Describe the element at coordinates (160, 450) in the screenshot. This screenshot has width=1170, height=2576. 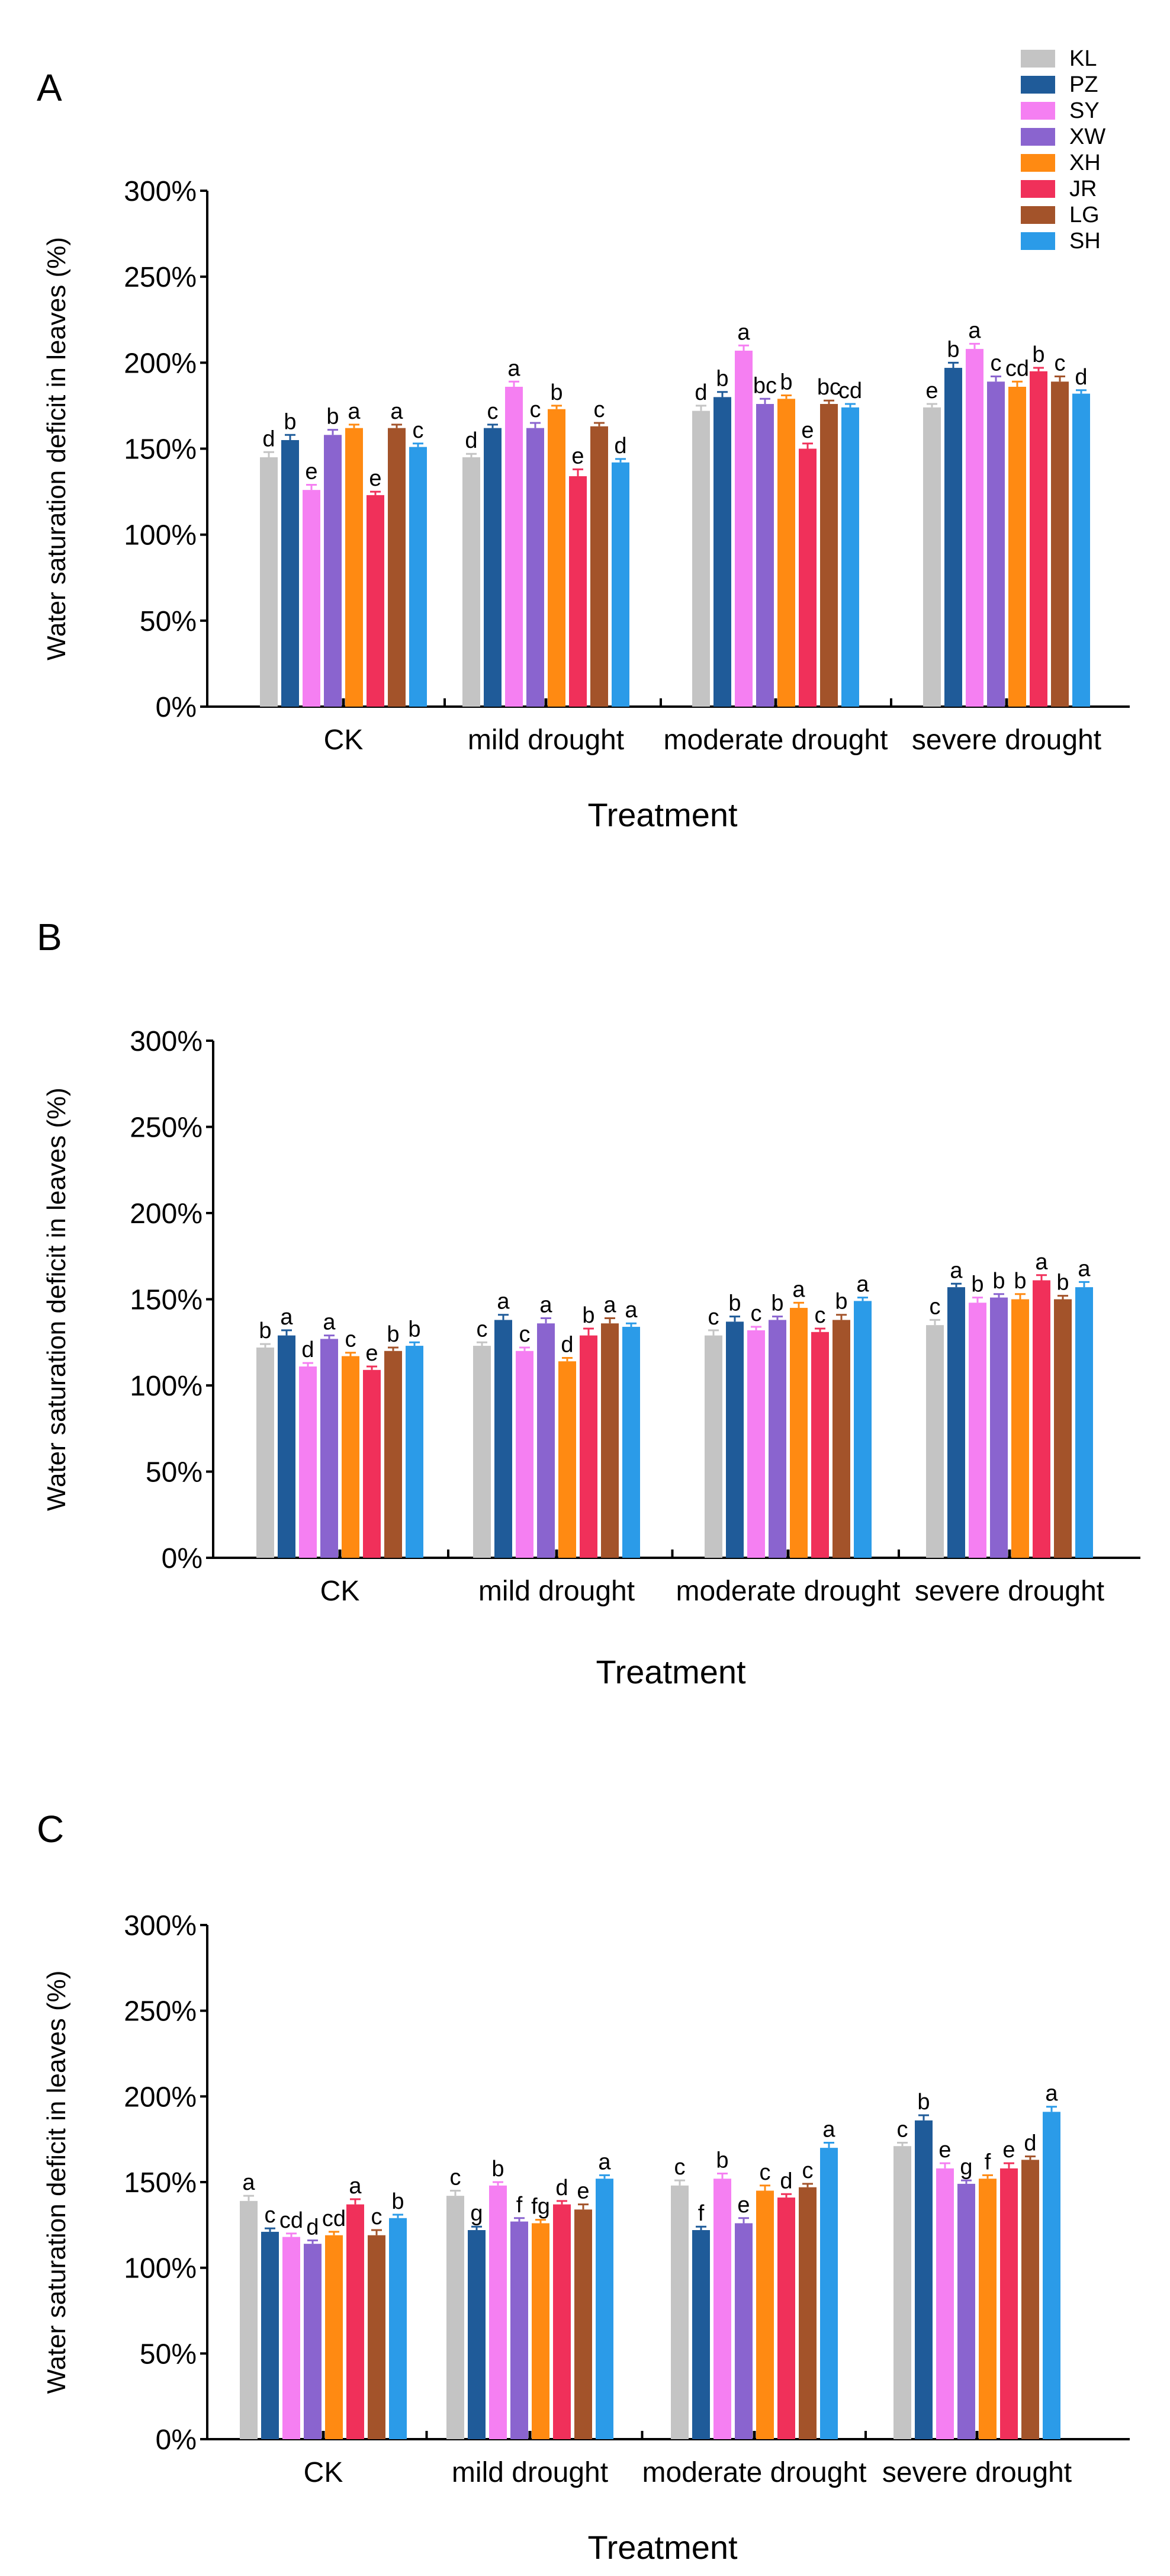
I see `y-tick-label: 150%` at that location.